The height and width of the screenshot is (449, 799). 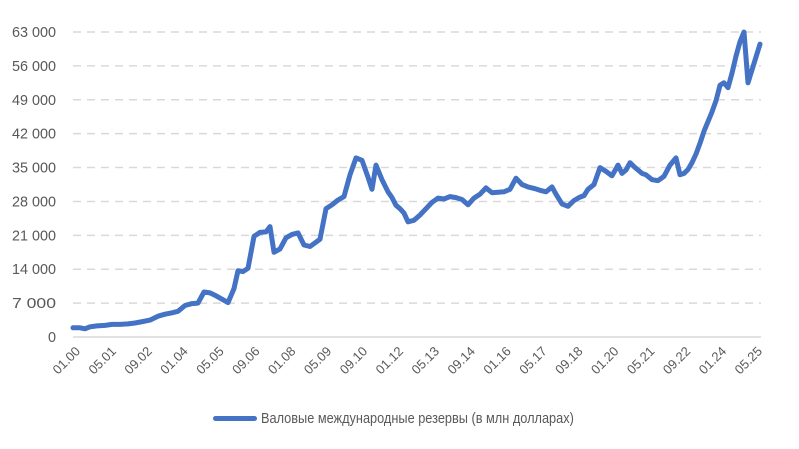 What do you see at coordinates (318, 361) in the screenshot?
I see `x-tick-label: 05.09` at bounding box center [318, 361].